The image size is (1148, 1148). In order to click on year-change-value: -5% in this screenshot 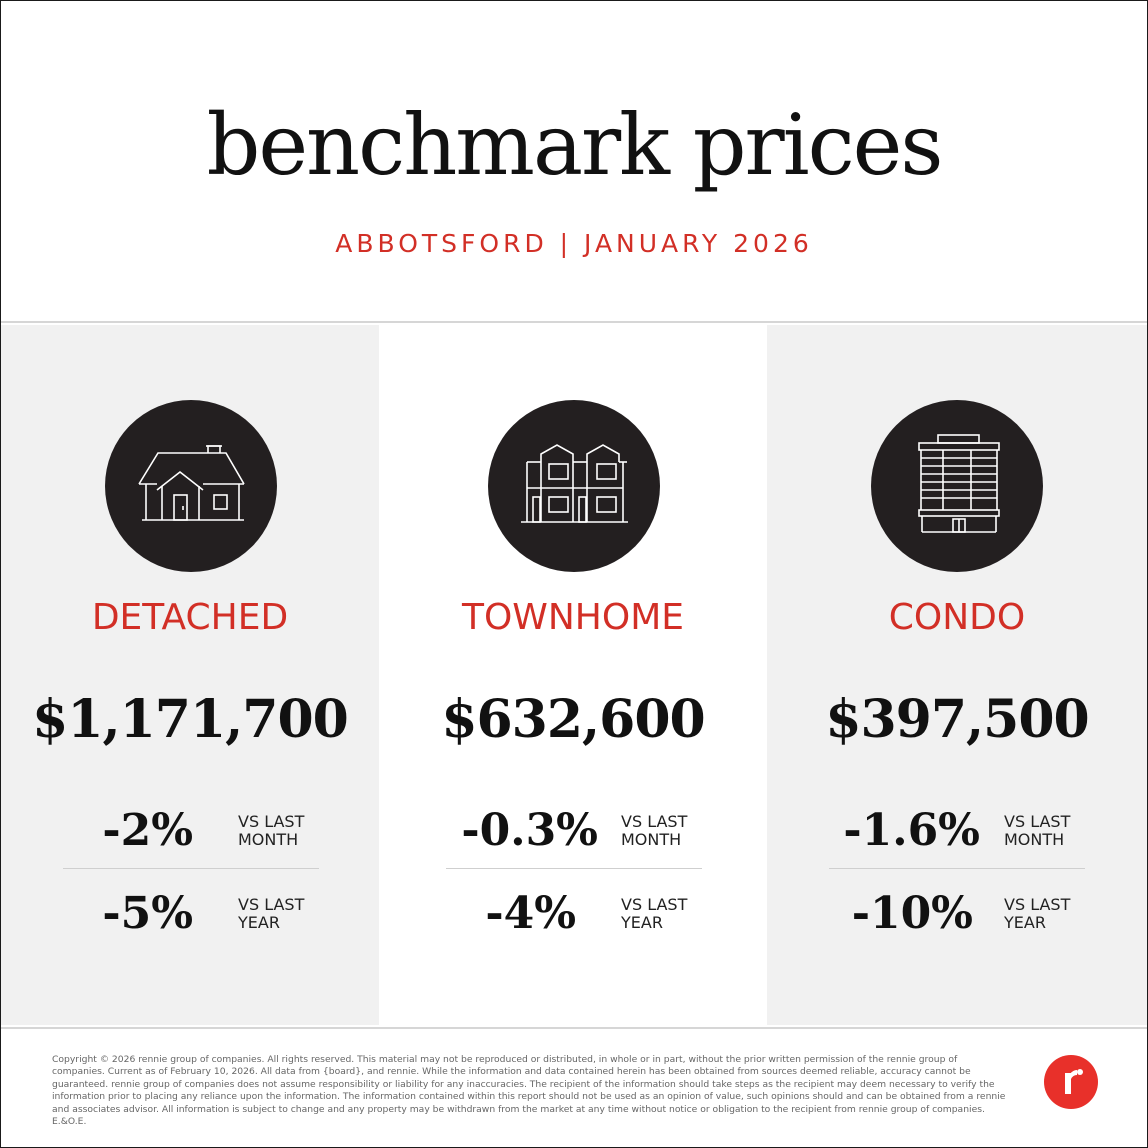, I will do `click(147, 913)`.